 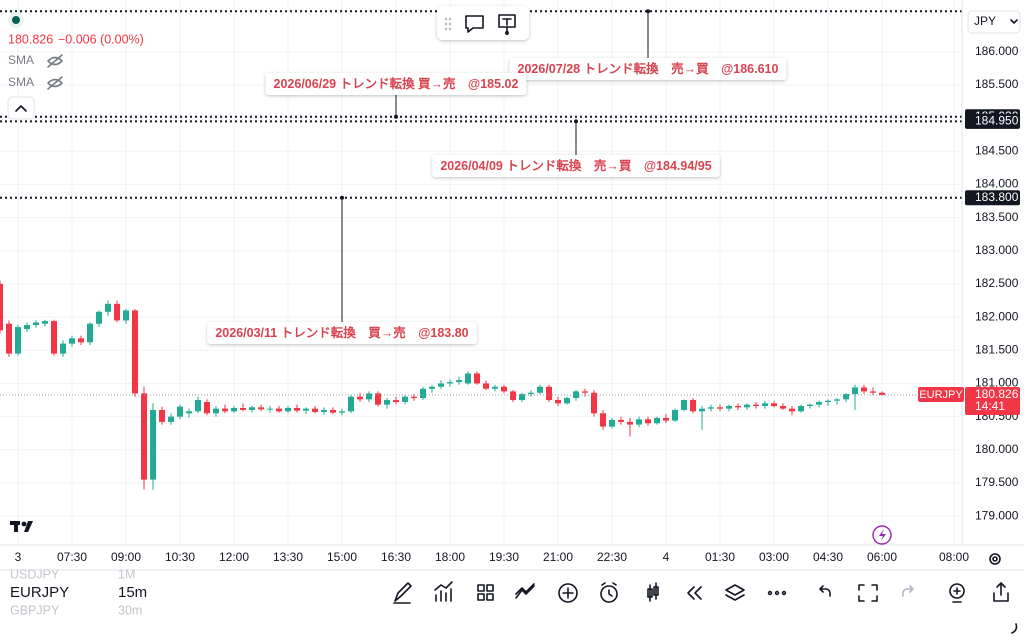 What do you see at coordinates (997, 349) in the screenshot?
I see `y-tick-label: 181.500` at bounding box center [997, 349].